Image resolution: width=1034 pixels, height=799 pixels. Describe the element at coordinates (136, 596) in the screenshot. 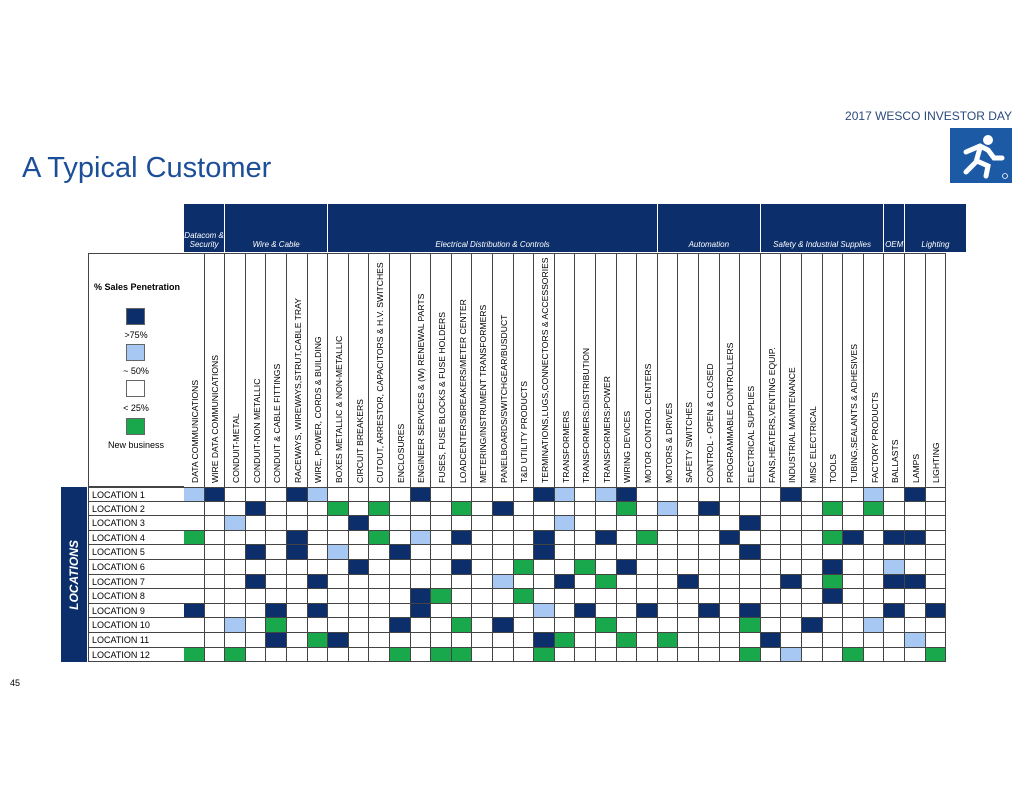

I see `row-label: LOCATION 8` at that location.